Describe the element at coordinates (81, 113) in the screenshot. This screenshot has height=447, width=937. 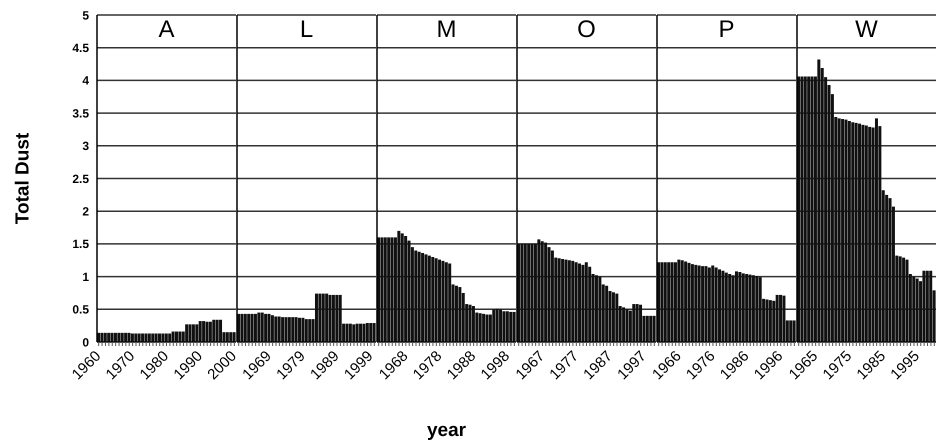
I see `y-tick-label: 3.5` at that location.